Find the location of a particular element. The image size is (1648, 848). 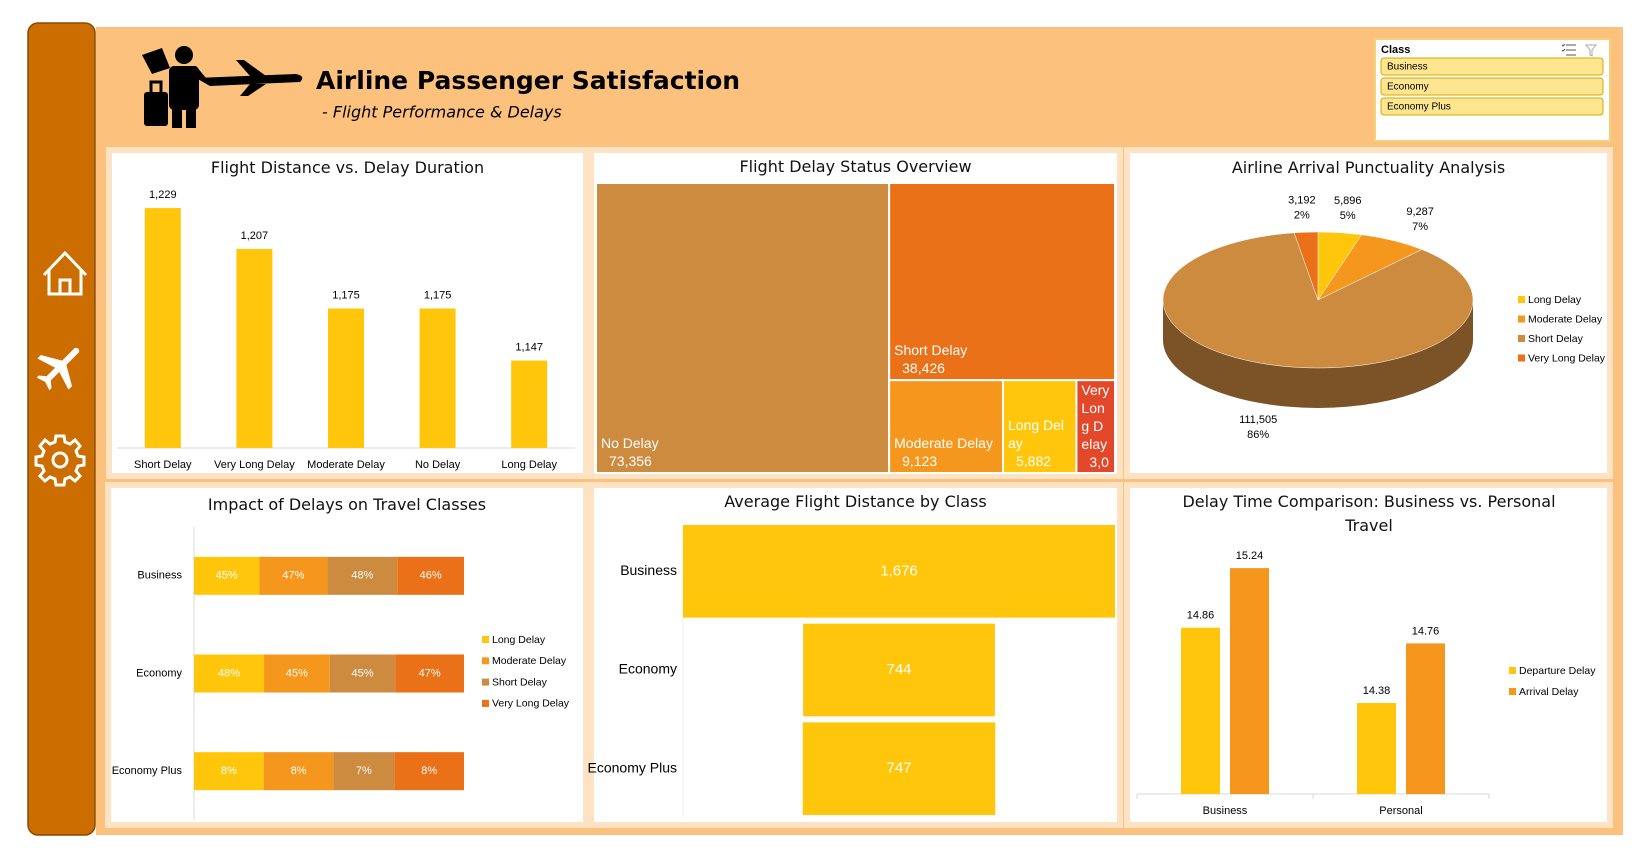

pie-slice is located at coordinates (1318, 300).